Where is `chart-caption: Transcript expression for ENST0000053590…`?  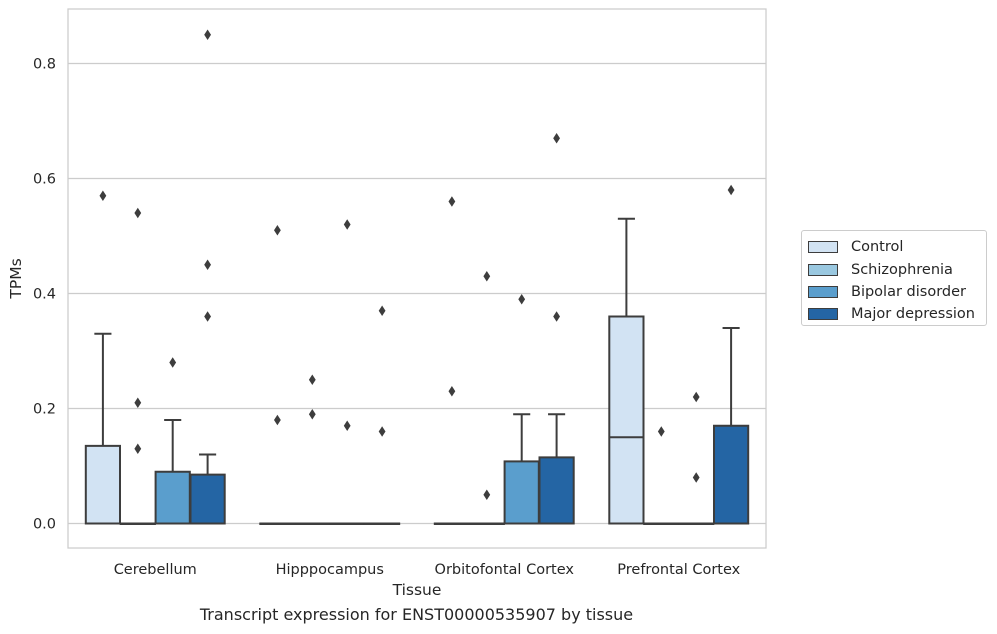 chart-caption: Transcript expression for ENST0000053590… is located at coordinates (416, 614).